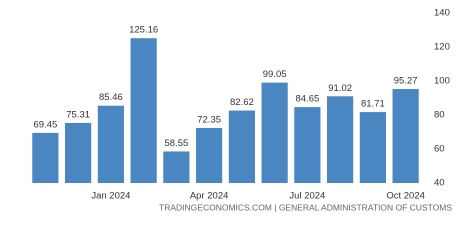 The height and width of the screenshot is (240, 474). I want to click on value-label: 95.27, so click(406, 81).